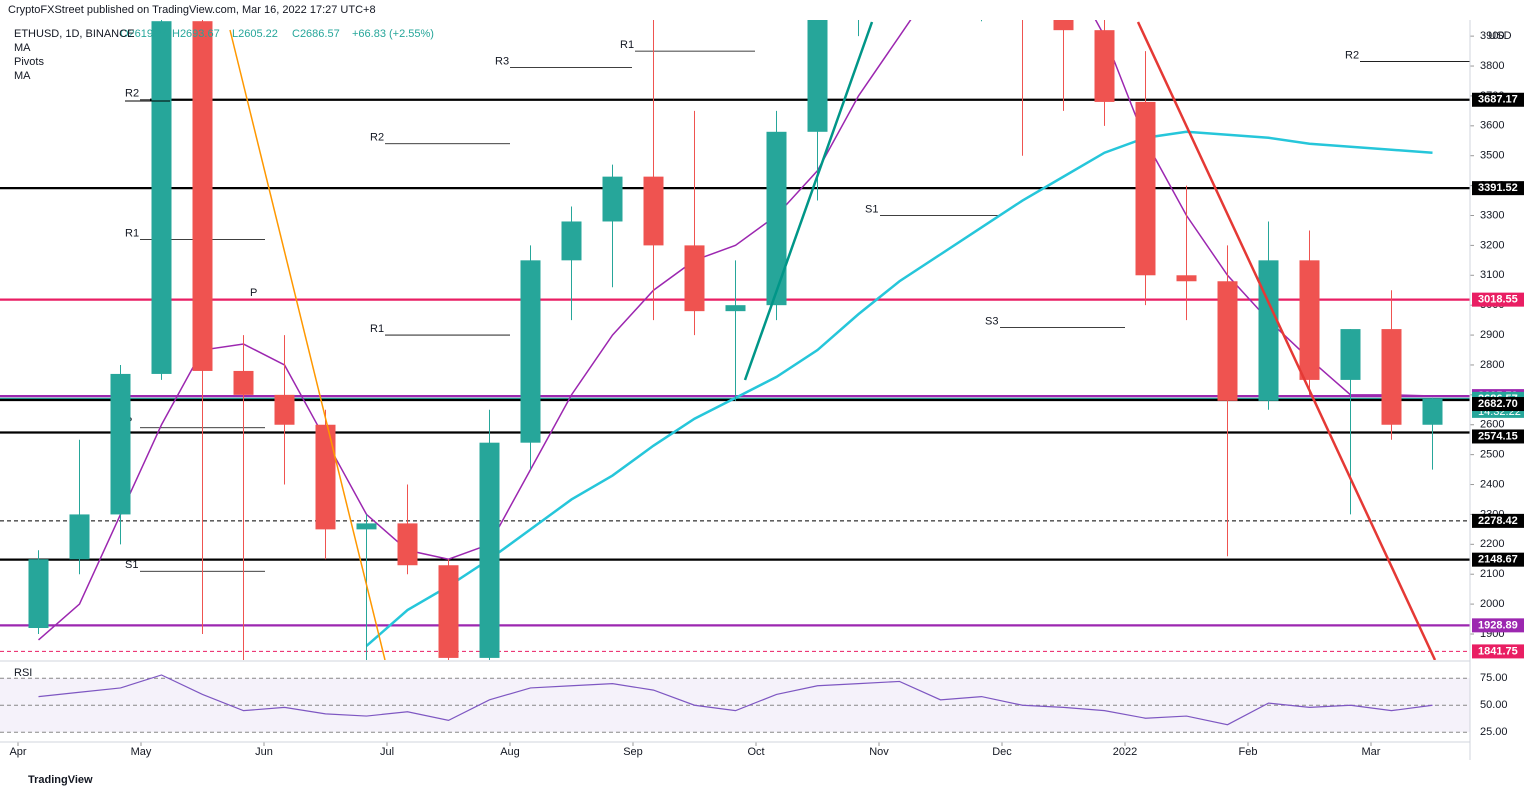  What do you see at coordinates (1371, 752) in the screenshot?
I see `x-tick-label: Mar` at bounding box center [1371, 752].